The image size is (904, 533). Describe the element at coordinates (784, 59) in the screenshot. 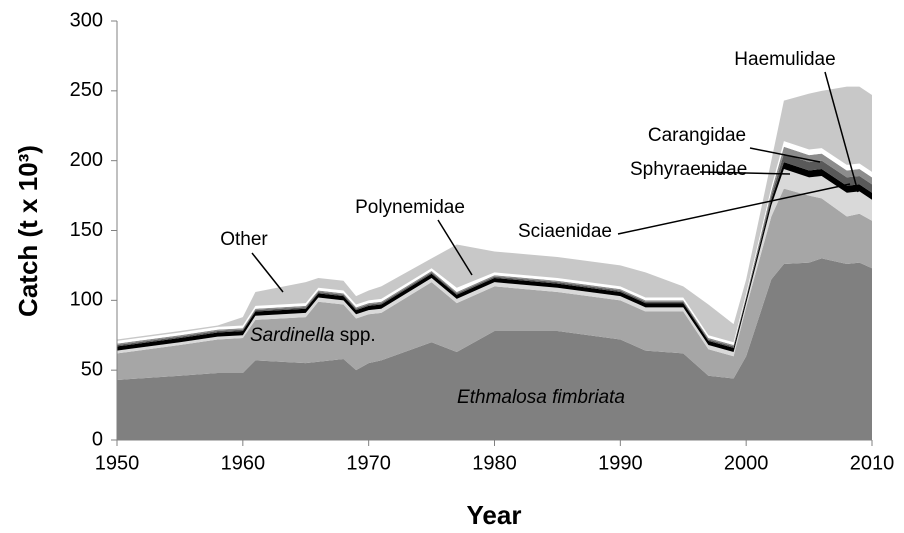

I see `series-label: Haemulidae` at that location.